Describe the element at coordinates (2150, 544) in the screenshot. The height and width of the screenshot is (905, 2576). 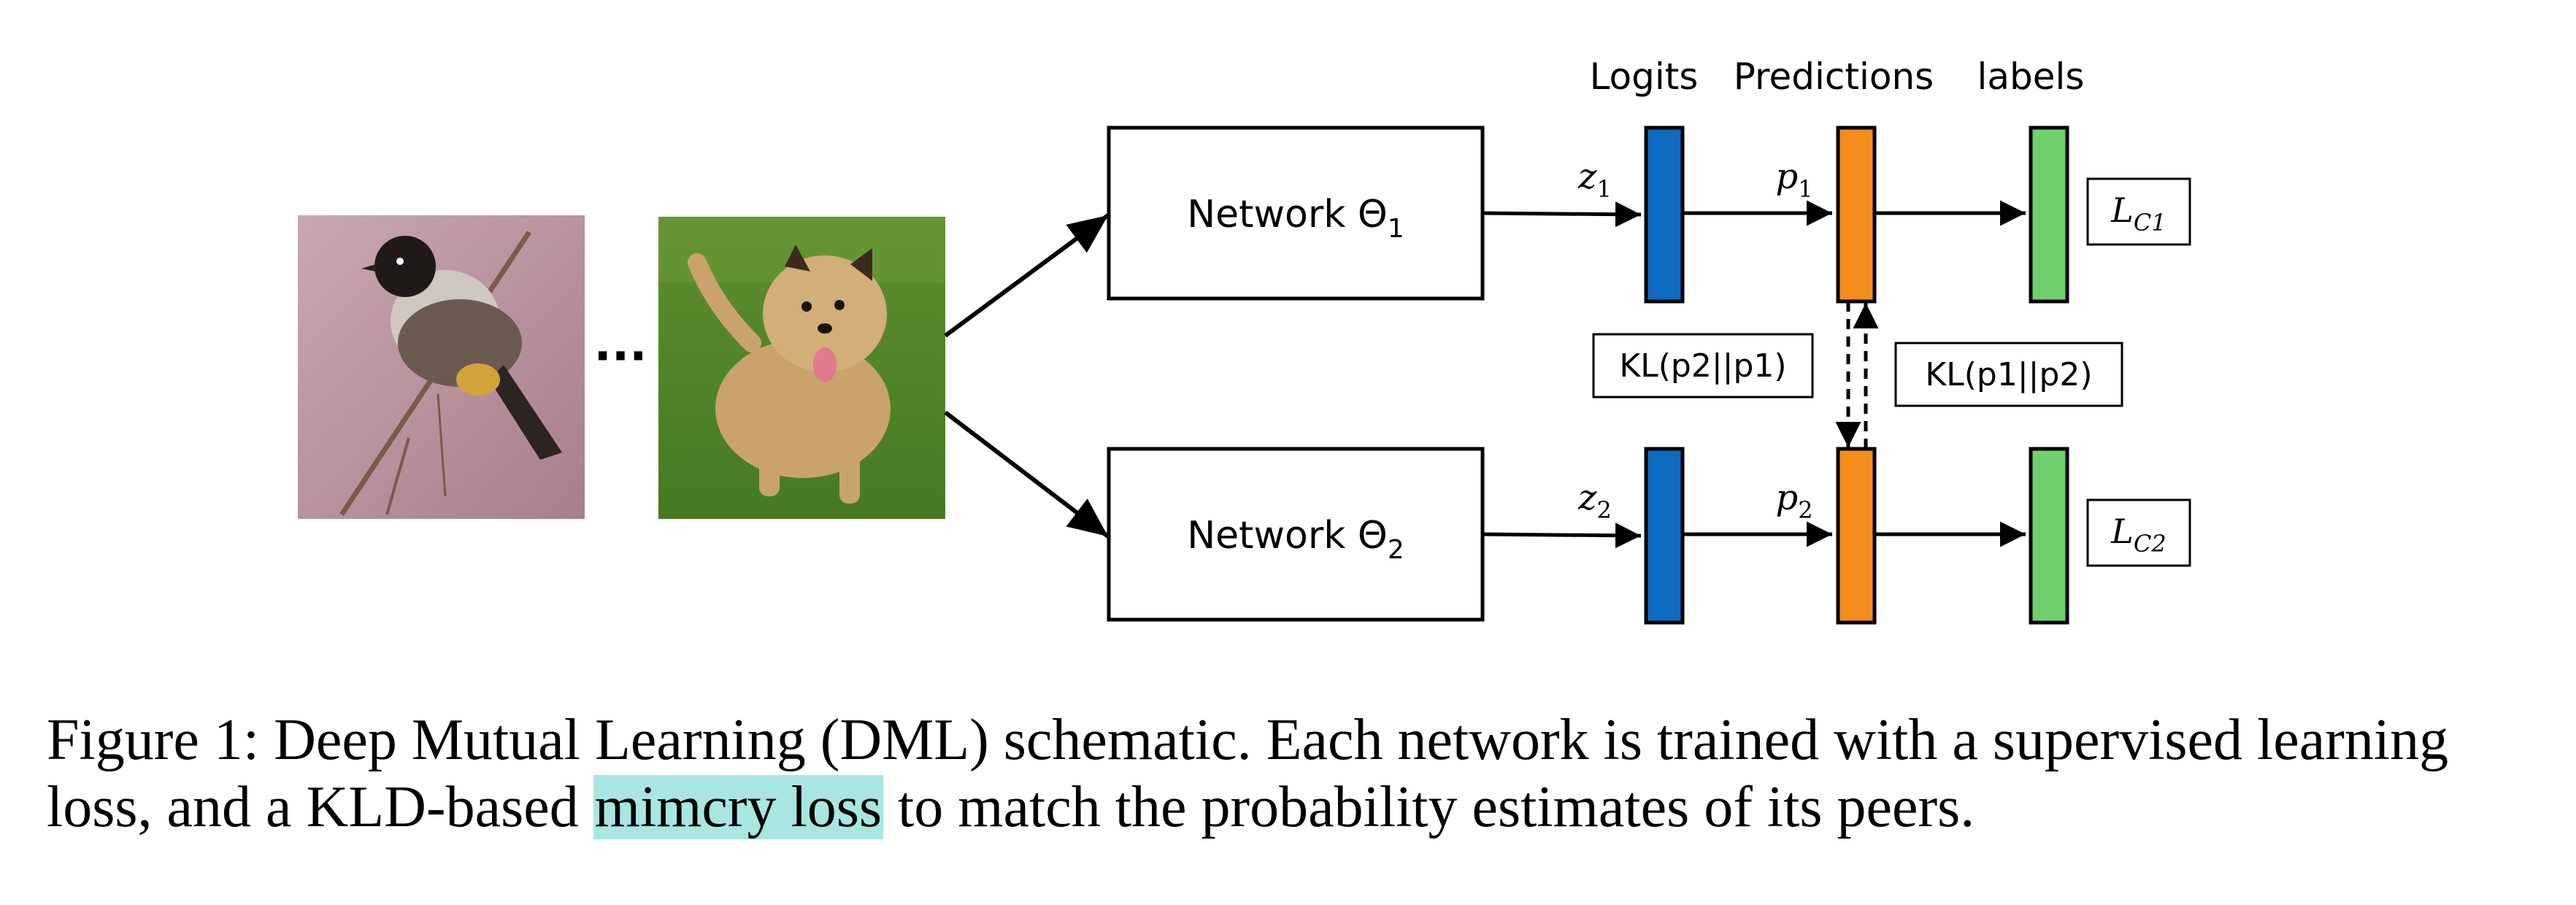
I see `loss-2-subscript: C2` at that location.